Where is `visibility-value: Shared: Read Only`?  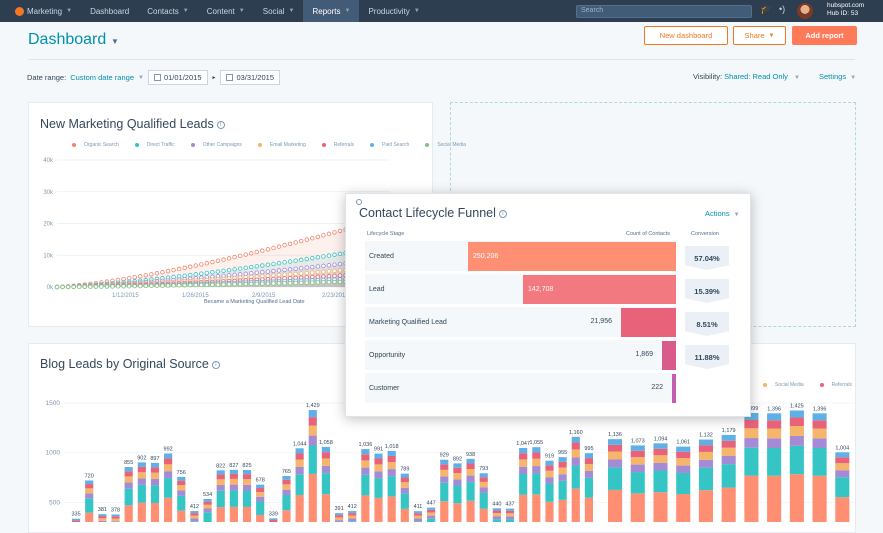 visibility-value: Shared: Read Only is located at coordinates (756, 76).